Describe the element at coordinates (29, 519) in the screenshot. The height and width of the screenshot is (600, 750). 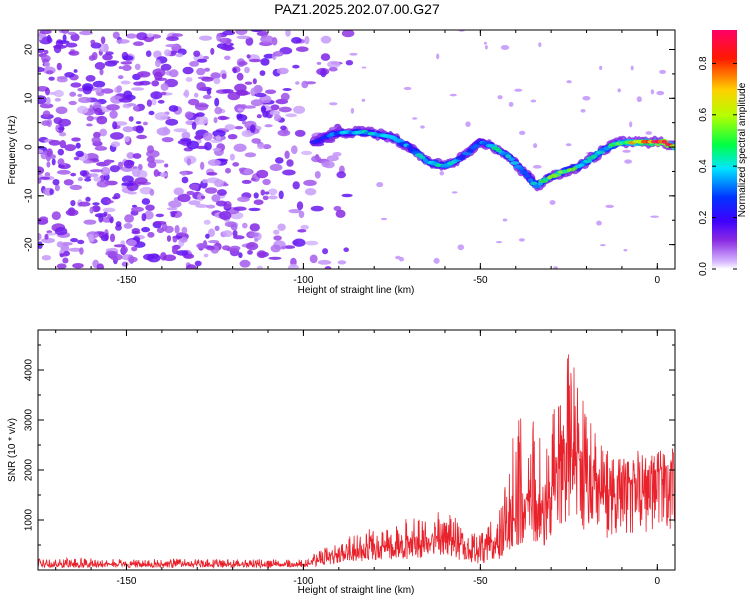
I see `y-tick-label: 1000` at that location.